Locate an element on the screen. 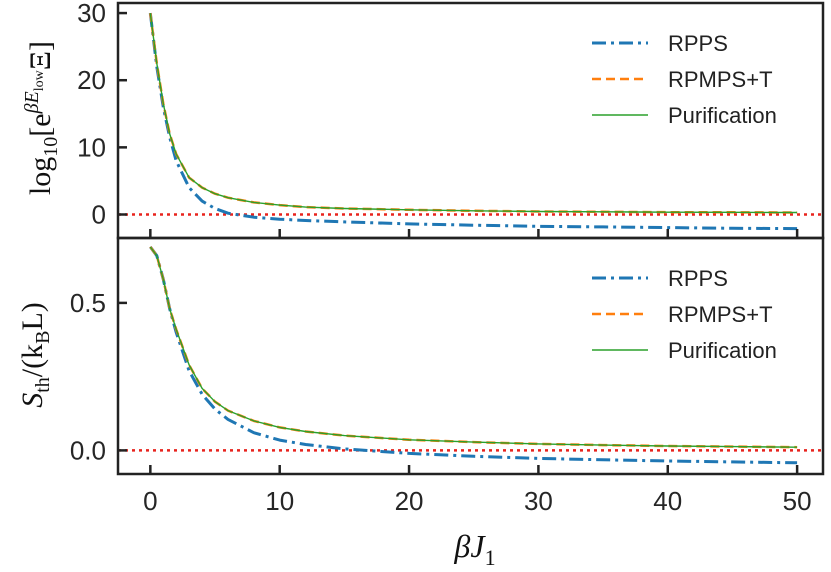 Image resolution: width=831 pixels, height=572 pixels. bottom-legend-label: RPPS is located at coordinates (698, 278).